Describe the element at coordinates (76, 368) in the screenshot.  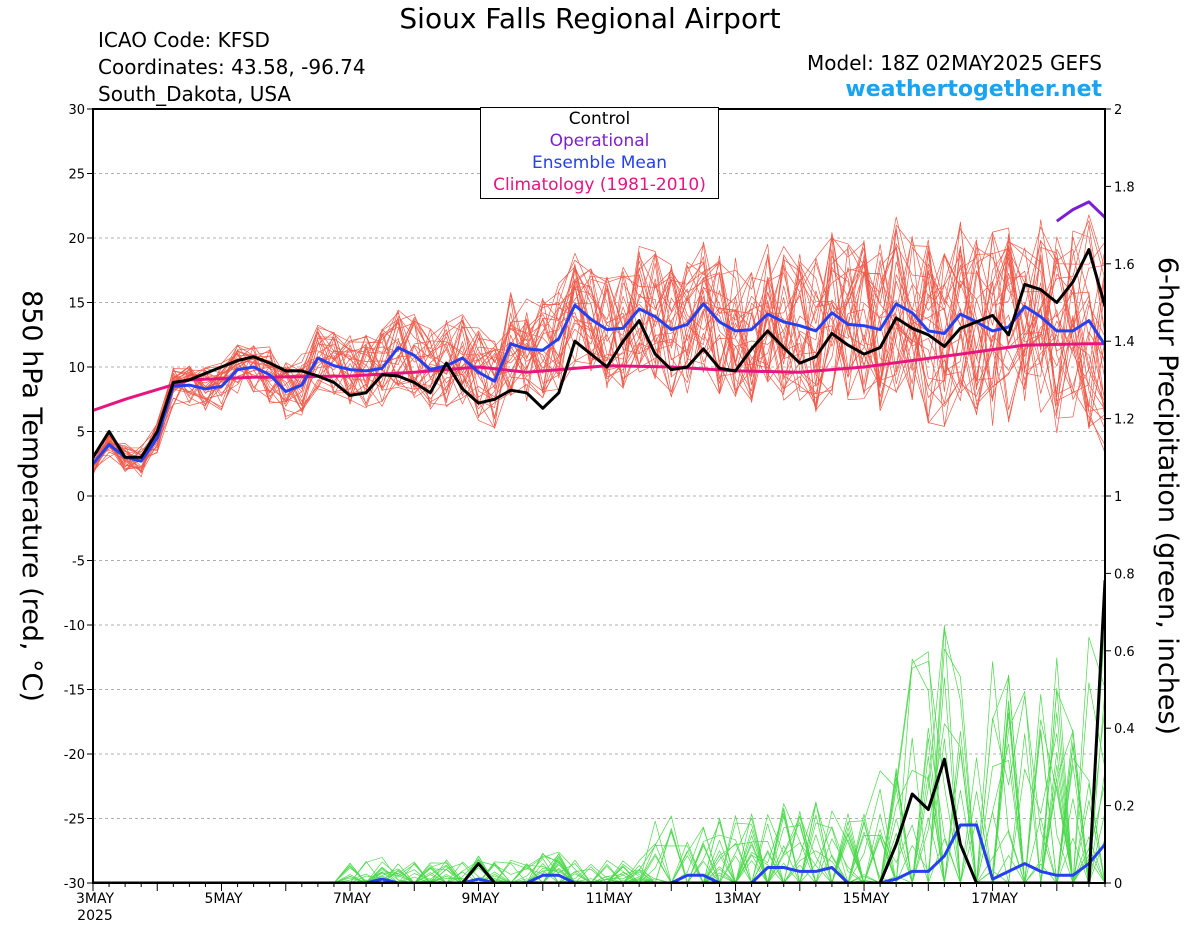
I see `y-tick-label: 10` at that location.